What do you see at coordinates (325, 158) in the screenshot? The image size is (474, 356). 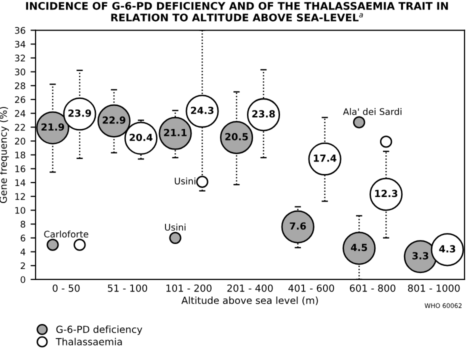 I see `data-label: 17.4` at bounding box center [325, 158].